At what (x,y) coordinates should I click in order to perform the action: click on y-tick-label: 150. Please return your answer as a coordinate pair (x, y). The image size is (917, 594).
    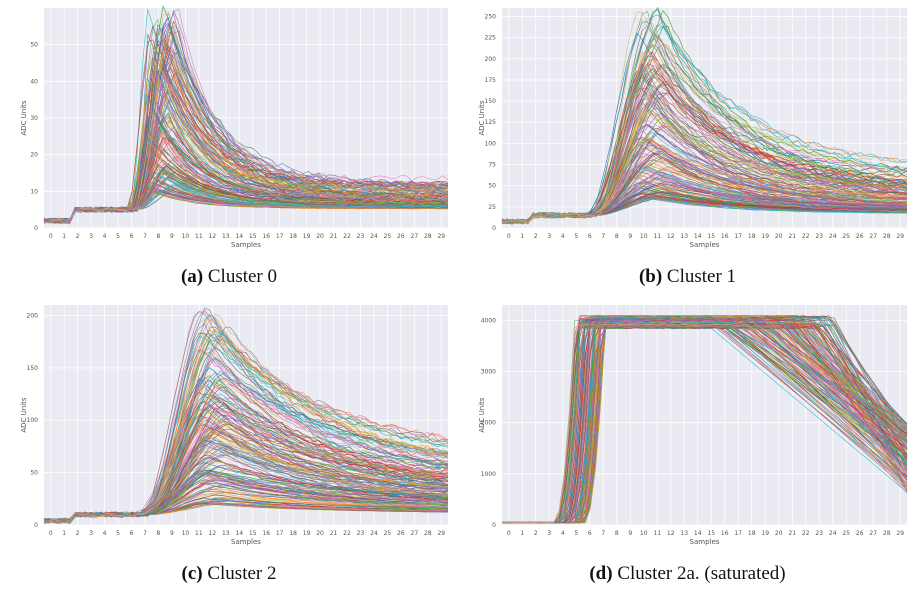
    Looking at the image, I should click on (33, 368).